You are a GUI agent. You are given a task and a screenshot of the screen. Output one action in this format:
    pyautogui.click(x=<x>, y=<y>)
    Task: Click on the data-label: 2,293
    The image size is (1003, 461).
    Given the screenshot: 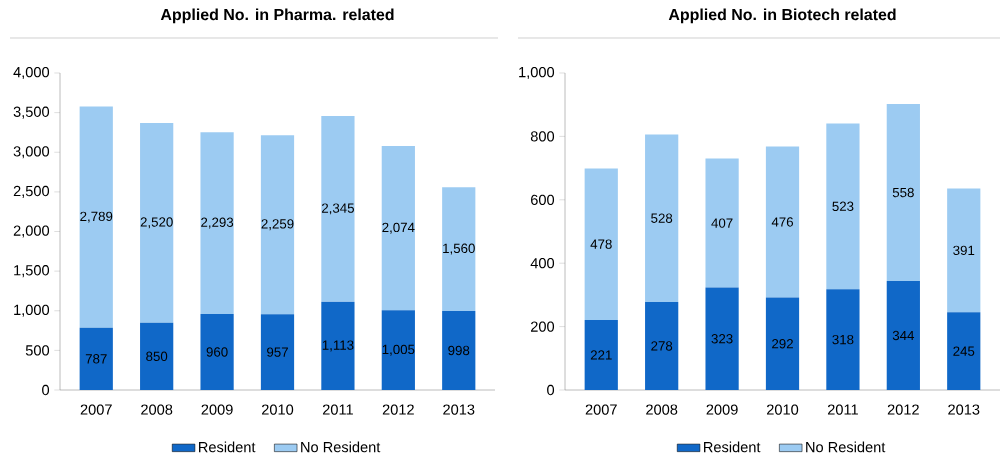 What is the action you would take?
    pyautogui.click(x=217, y=223)
    